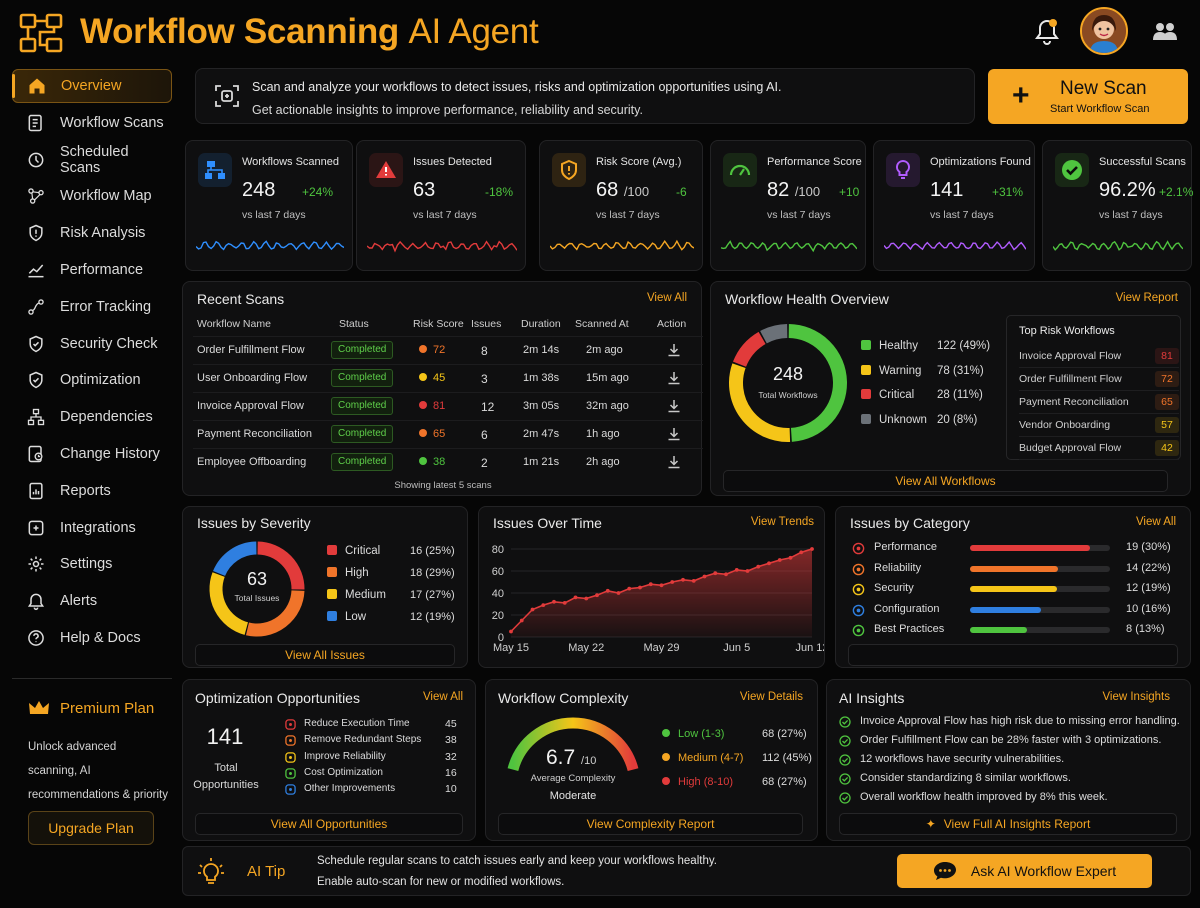 The width and height of the screenshot is (1200, 908). What do you see at coordinates (1047, 32) in the screenshot?
I see `notifications-bell-icon` at bounding box center [1047, 32].